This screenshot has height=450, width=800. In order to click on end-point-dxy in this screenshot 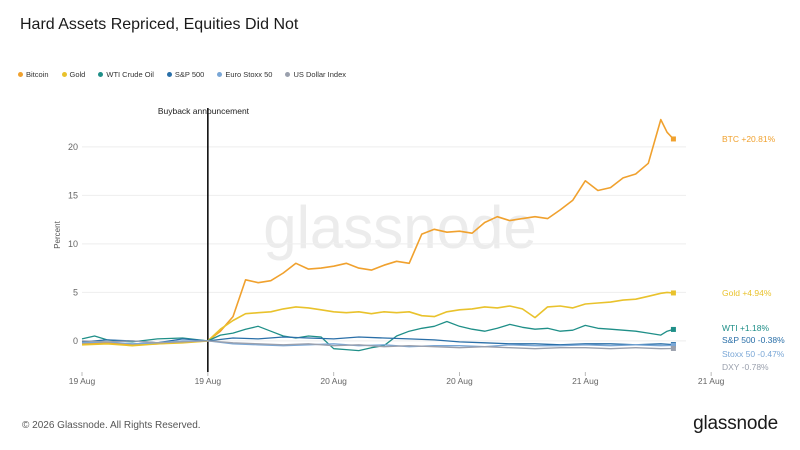, I will do `click(673, 348)`.